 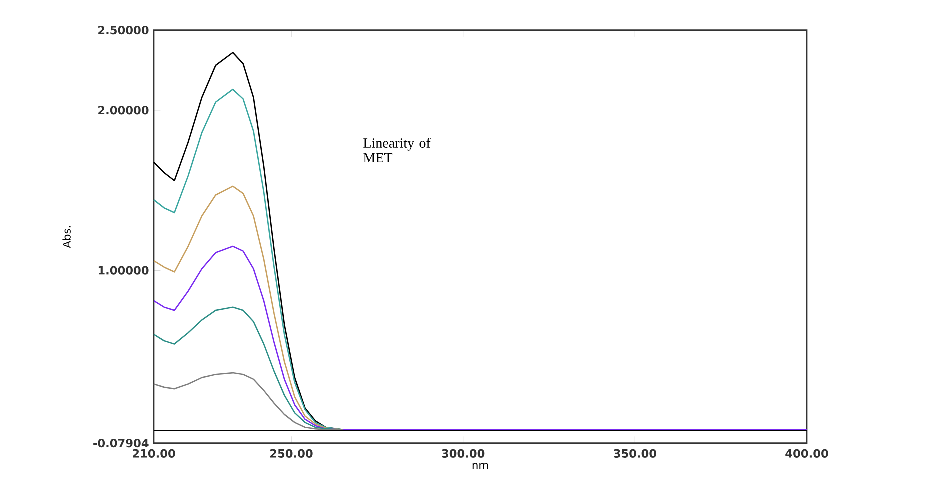 What do you see at coordinates (635, 453) in the screenshot?
I see `x-tick-label: 350.00` at bounding box center [635, 453].